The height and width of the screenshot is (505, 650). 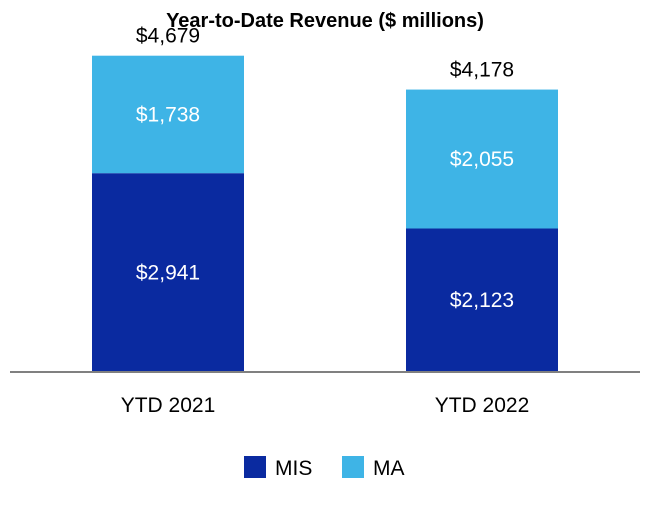 I want to click on bar-ma-ytd-2022, so click(x=482, y=159).